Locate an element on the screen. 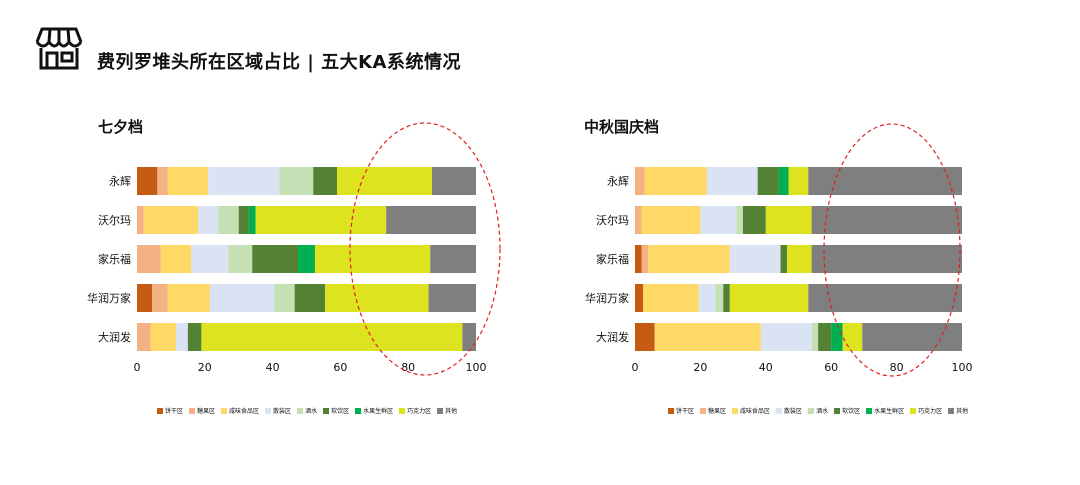  legend-label: 散装区 is located at coordinates (282, 411).